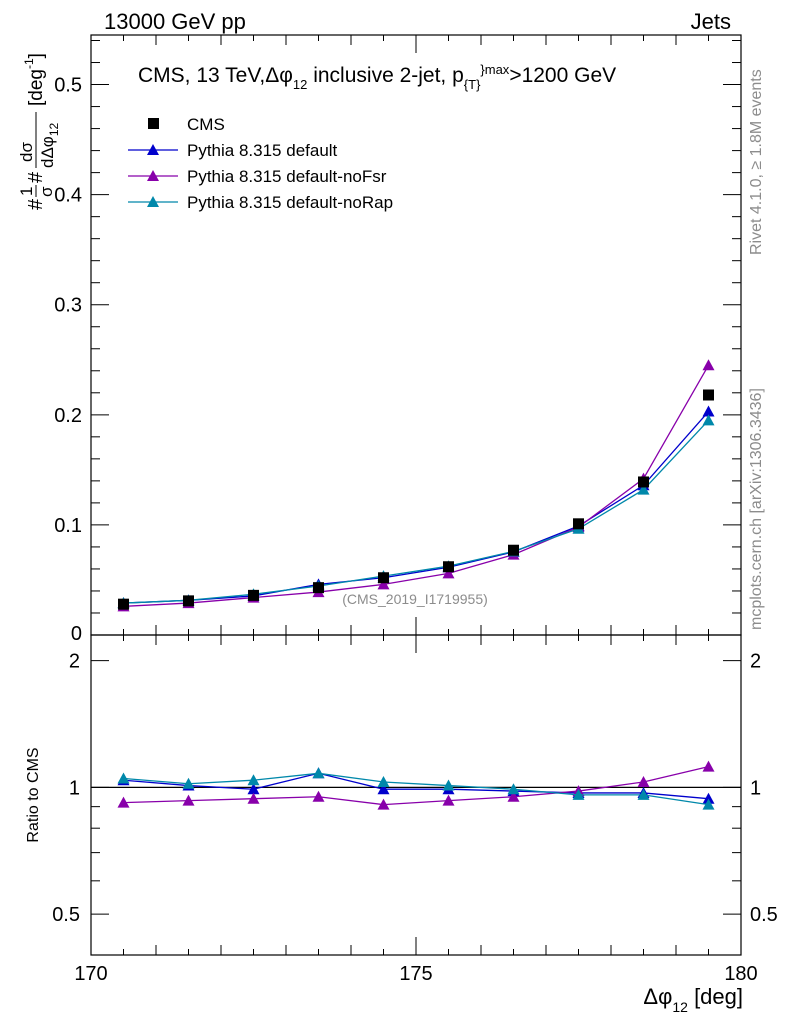 The width and height of the screenshot is (786, 1024). Describe the element at coordinates (756, 162) in the screenshot. I see `rivet-label: Rivet 4.1.0, ≥ 1.8M events` at that location.